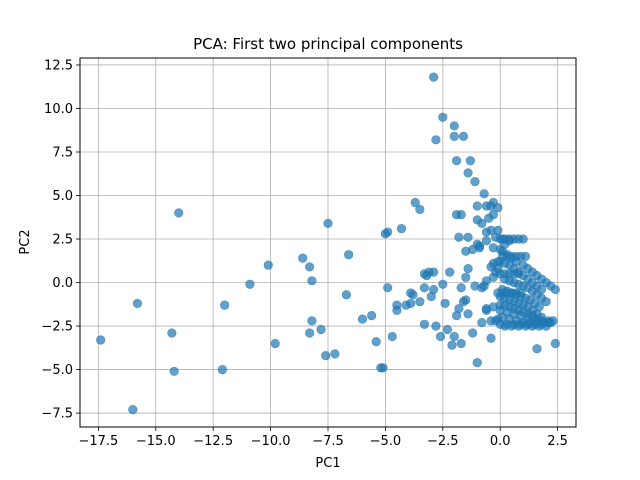 The image size is (640, 480). What do you see at coordinates (328, 441) in the screenshot?
I see `x-tick-label: −7.5` at bounding box center [328, 441].